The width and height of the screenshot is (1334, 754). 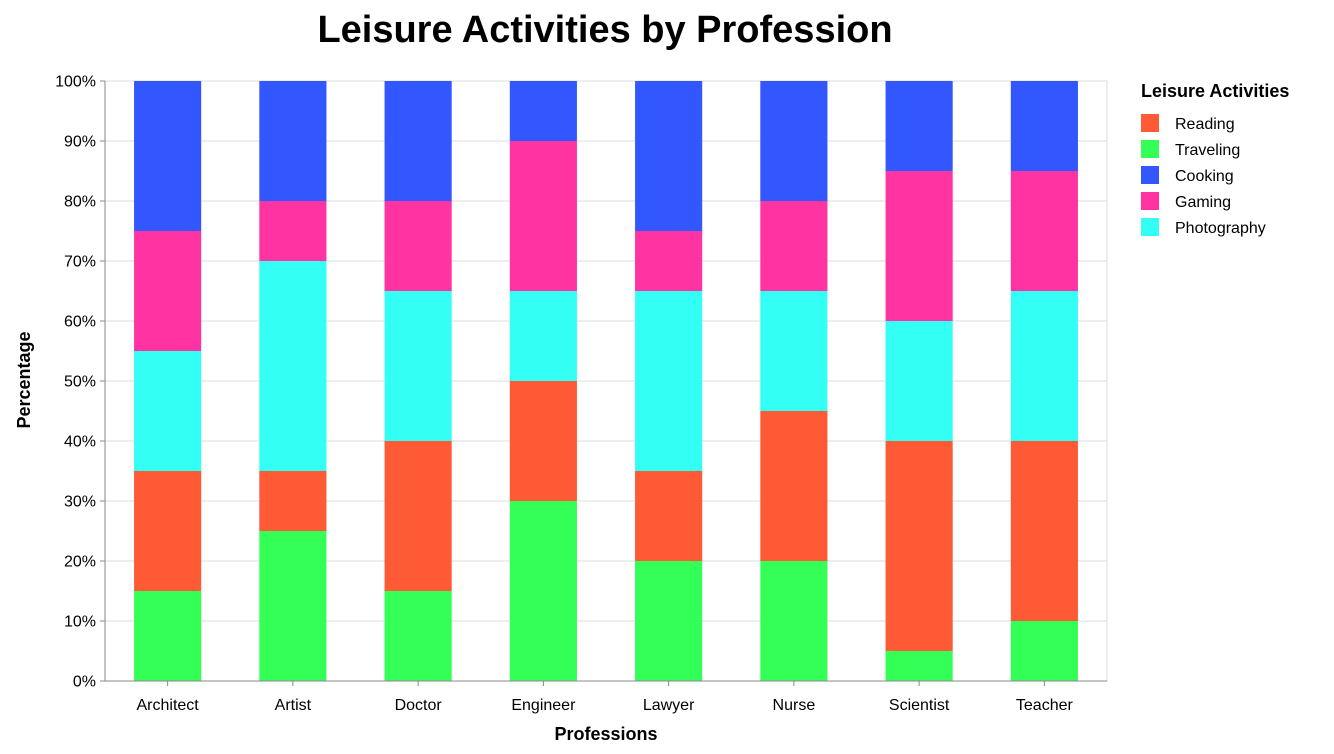 What do you see at coordinates (80, 562) in the screenshot?
I see `y-tick-label: 20%` at bounding box center [80, 562].